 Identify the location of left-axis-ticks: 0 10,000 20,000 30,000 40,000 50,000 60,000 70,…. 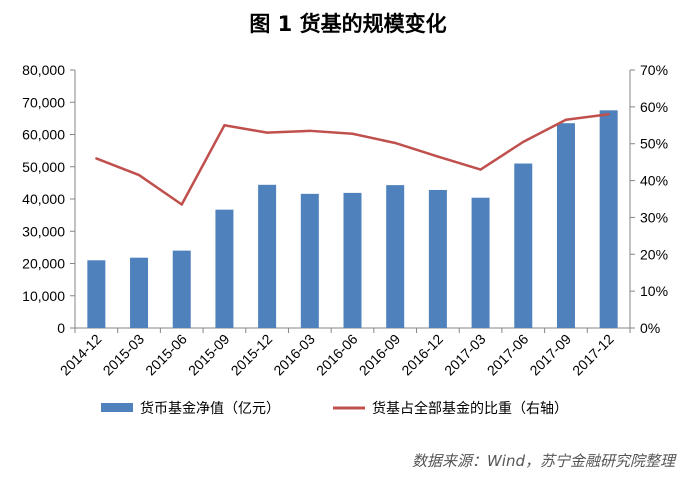
(48, 199).